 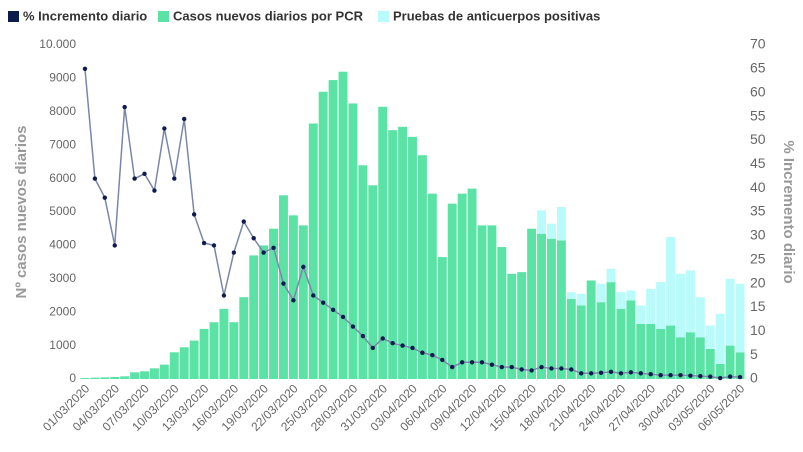 I want to click on y2-tick-label: 0, so click(x=754, y=378).